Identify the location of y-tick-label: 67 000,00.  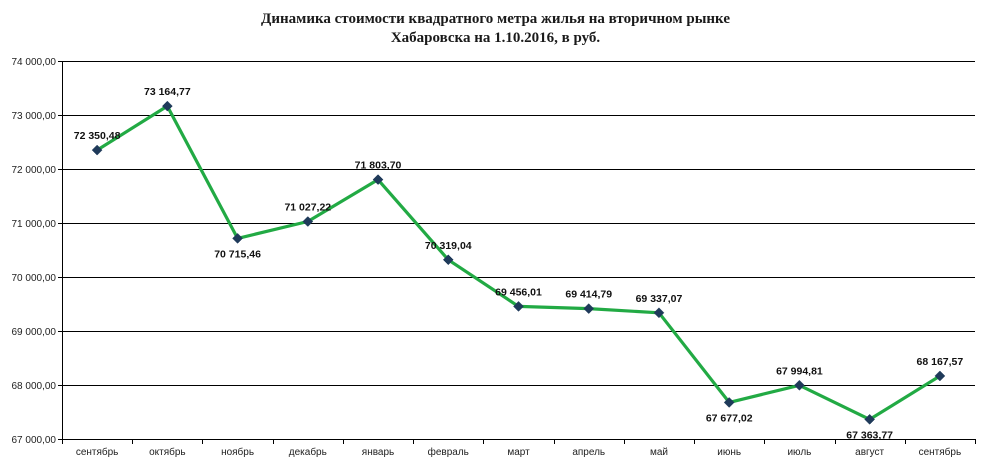
(34, 440).